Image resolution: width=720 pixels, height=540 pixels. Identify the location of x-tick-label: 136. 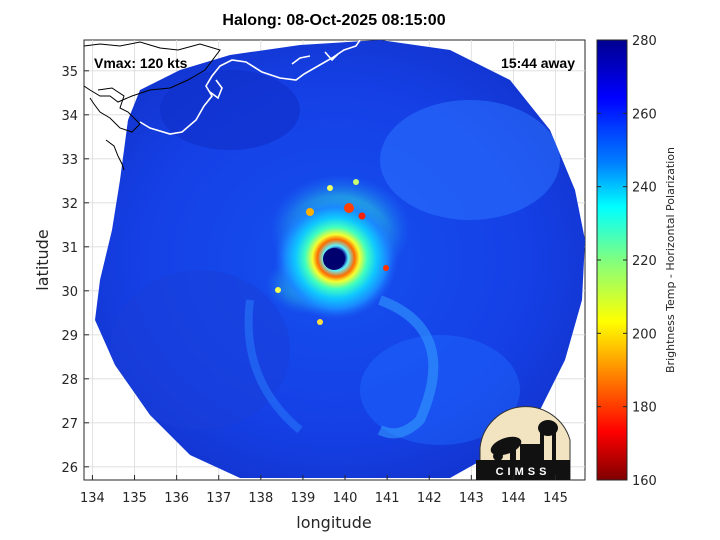
(176, 498).